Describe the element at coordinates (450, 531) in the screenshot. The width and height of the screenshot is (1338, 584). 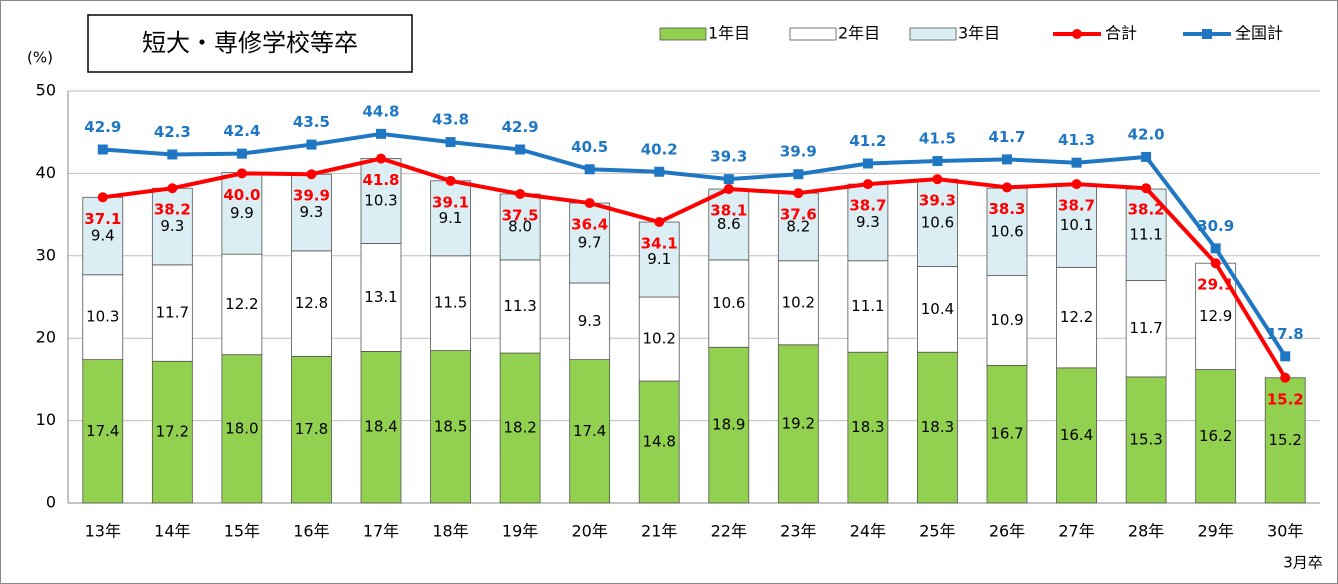
I see `x-tick-label: 18年` at that location.